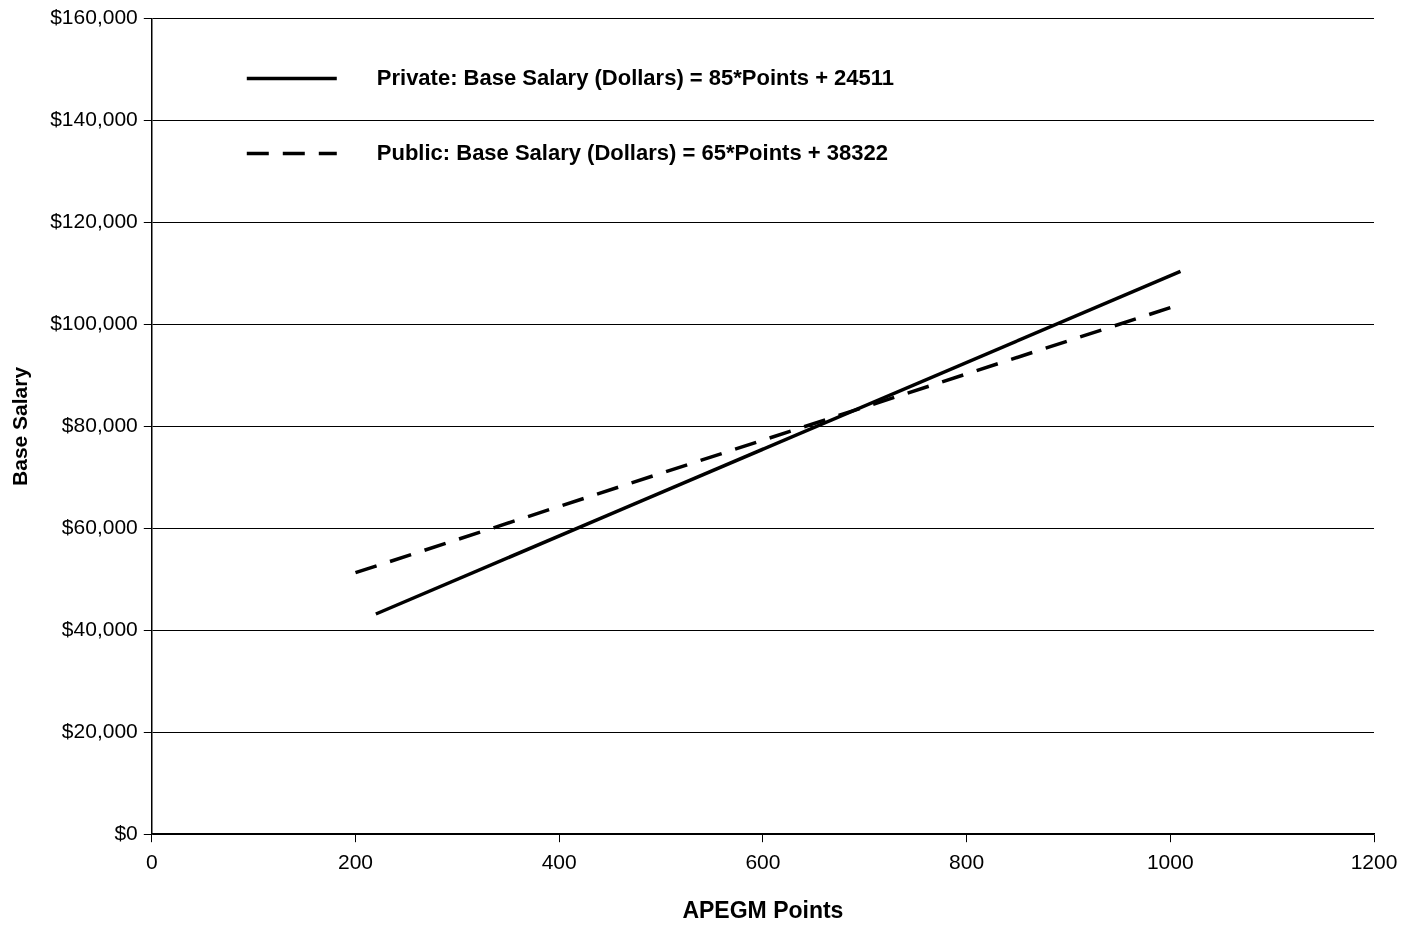  Describe the element at coordinates (99, 425) in the screenshot. I see `y-tick-label: $80,000` at that location.